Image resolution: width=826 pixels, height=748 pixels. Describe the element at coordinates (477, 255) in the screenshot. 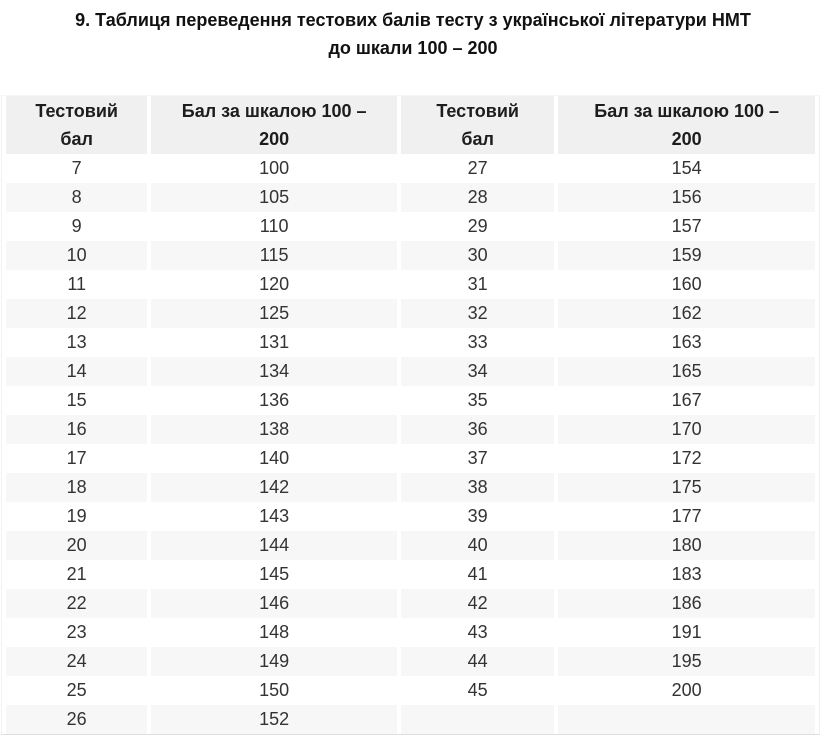

I see `table-cell: 30` at that location.